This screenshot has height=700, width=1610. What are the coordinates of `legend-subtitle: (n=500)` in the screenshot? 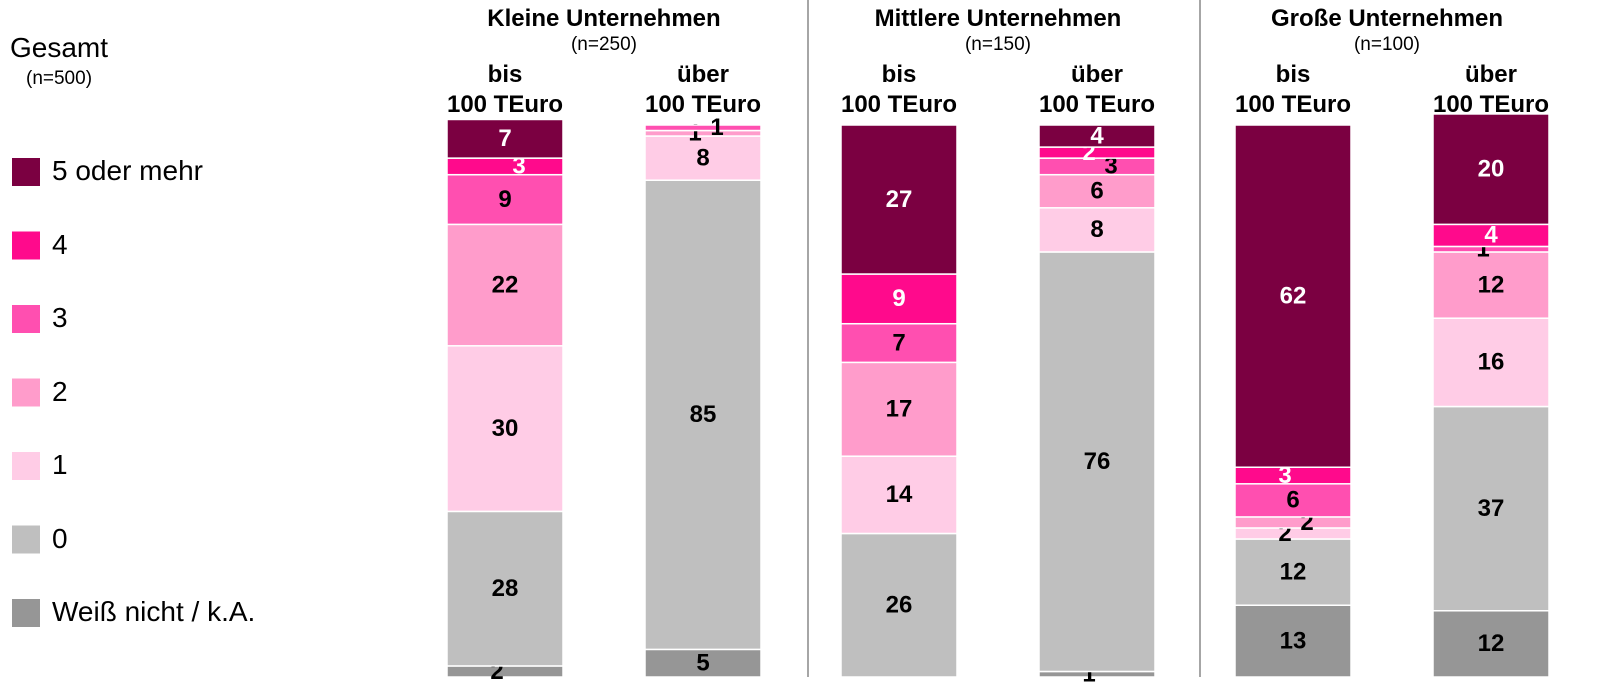 It's located at (59, 78).